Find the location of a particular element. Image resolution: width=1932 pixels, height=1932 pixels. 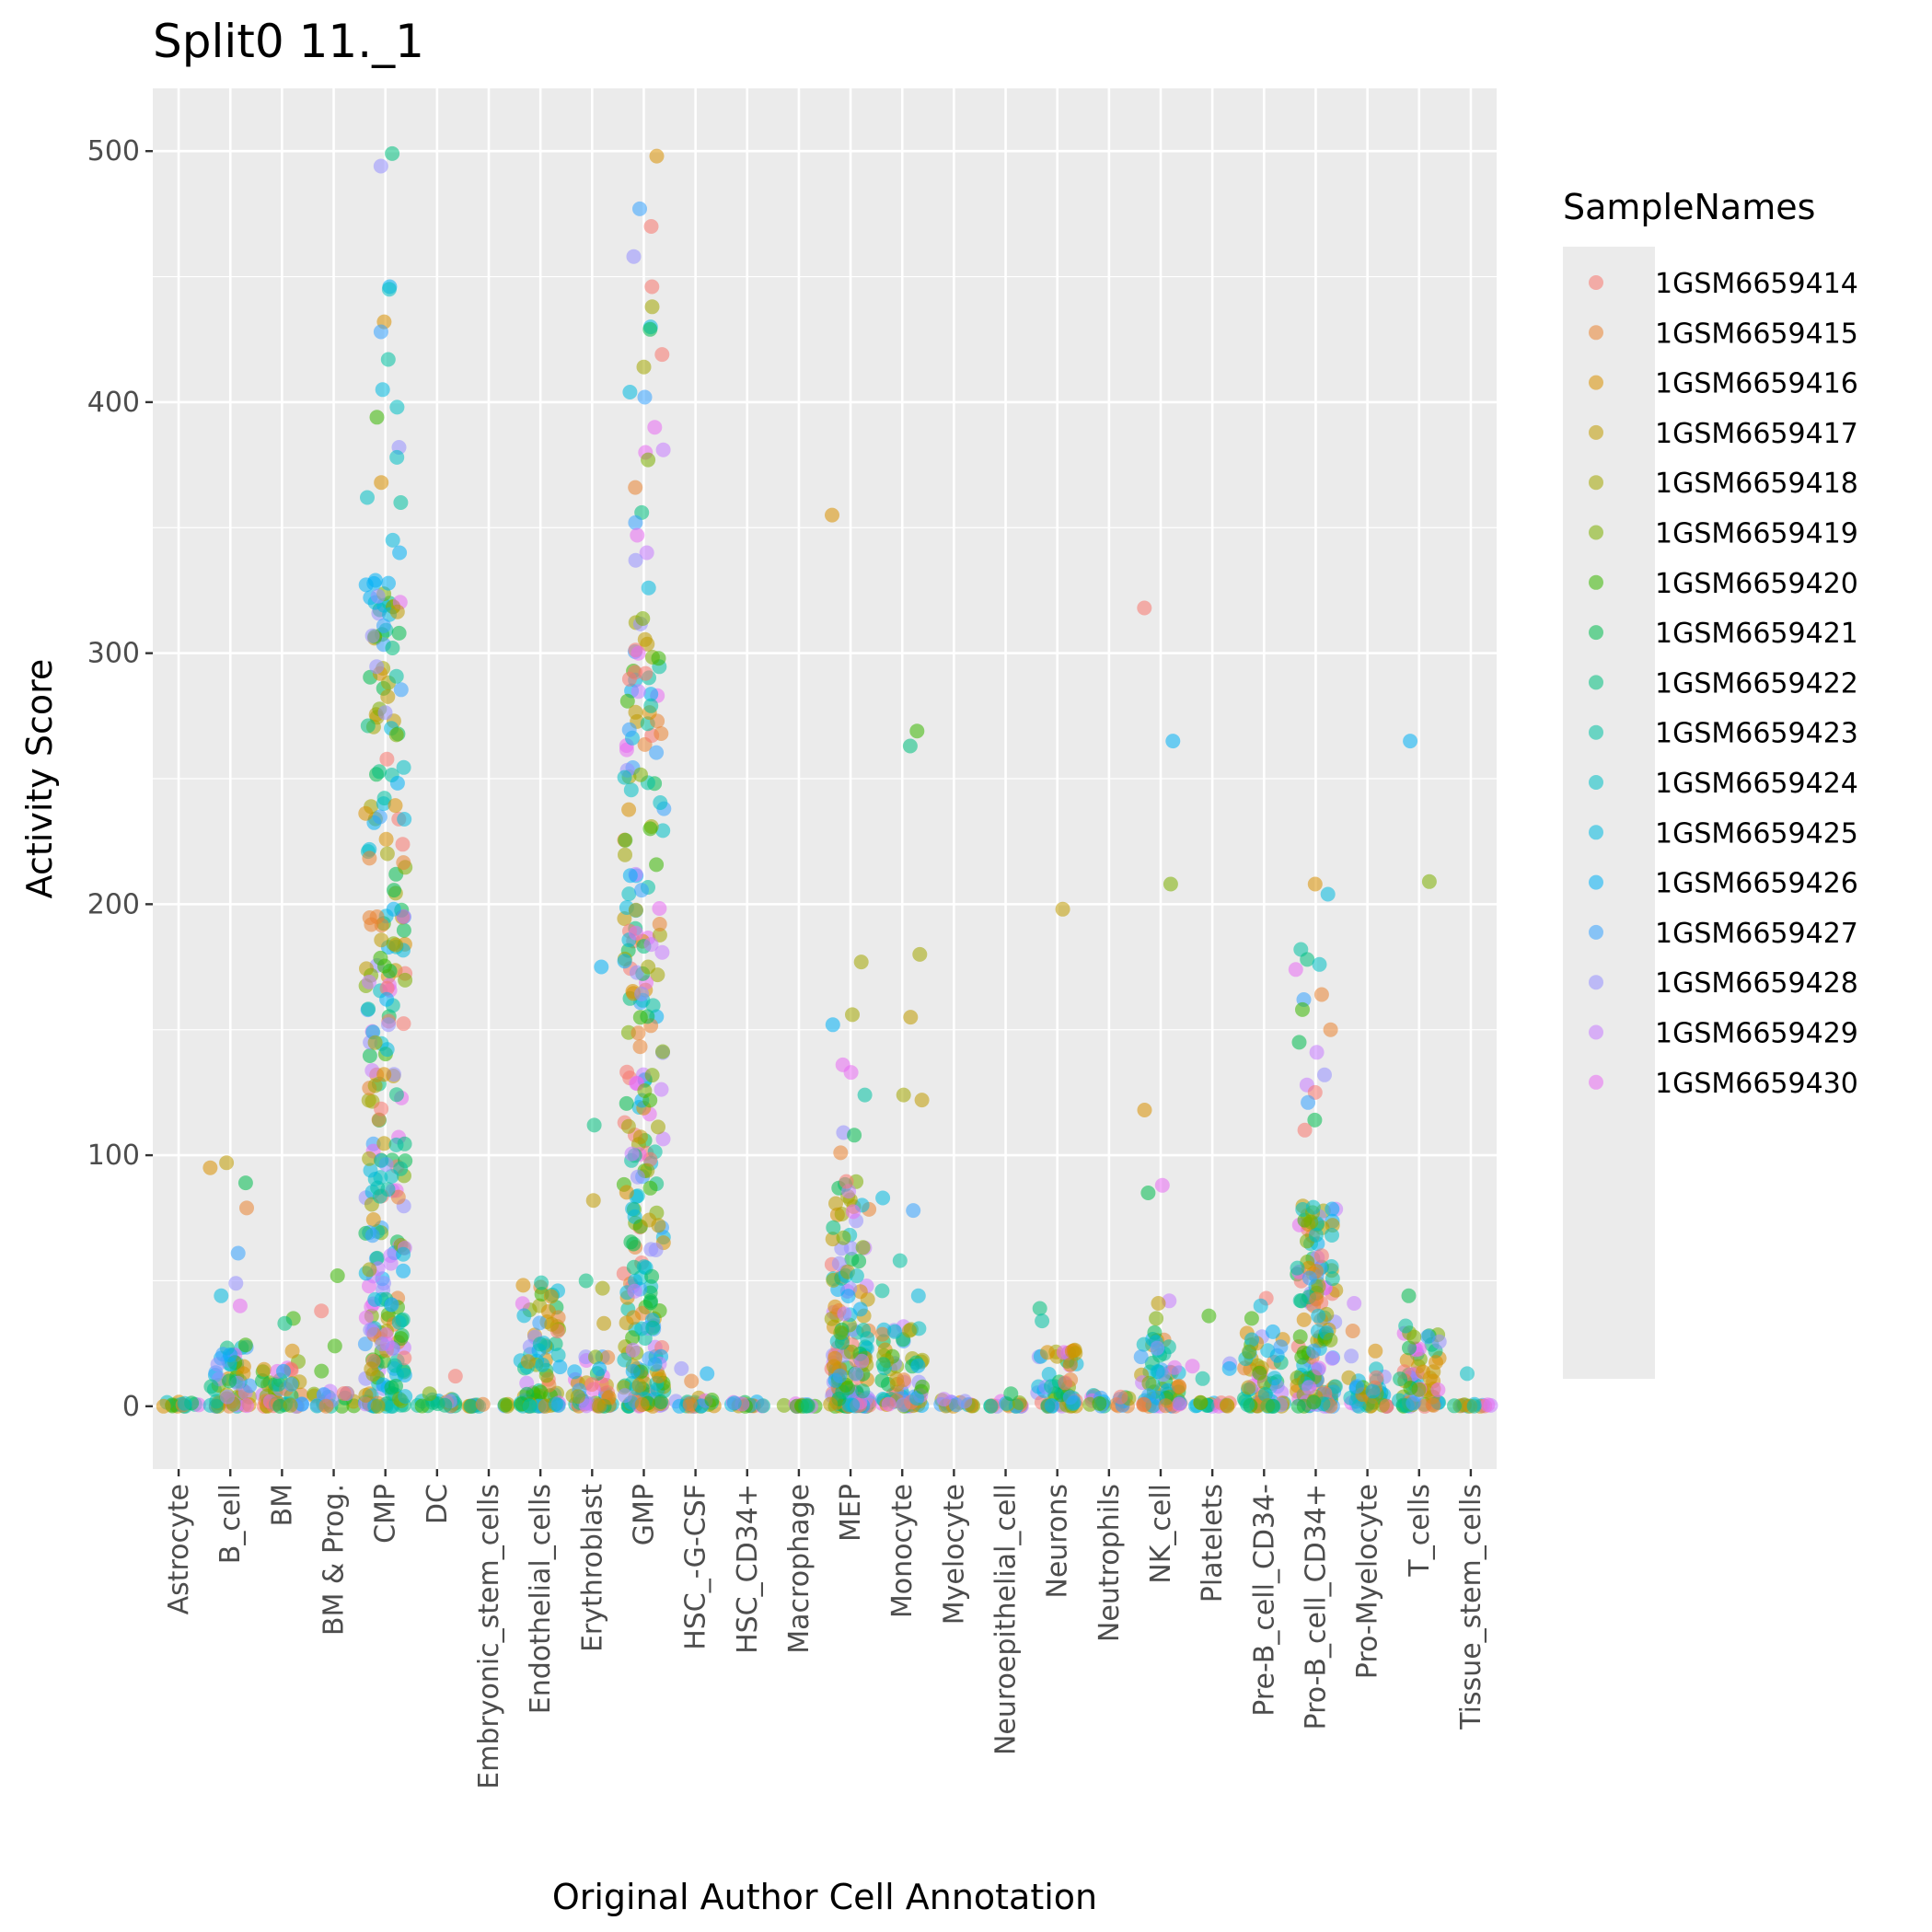

legend-label: 1GSM6659429 is located at coordinates (1757, 1034).